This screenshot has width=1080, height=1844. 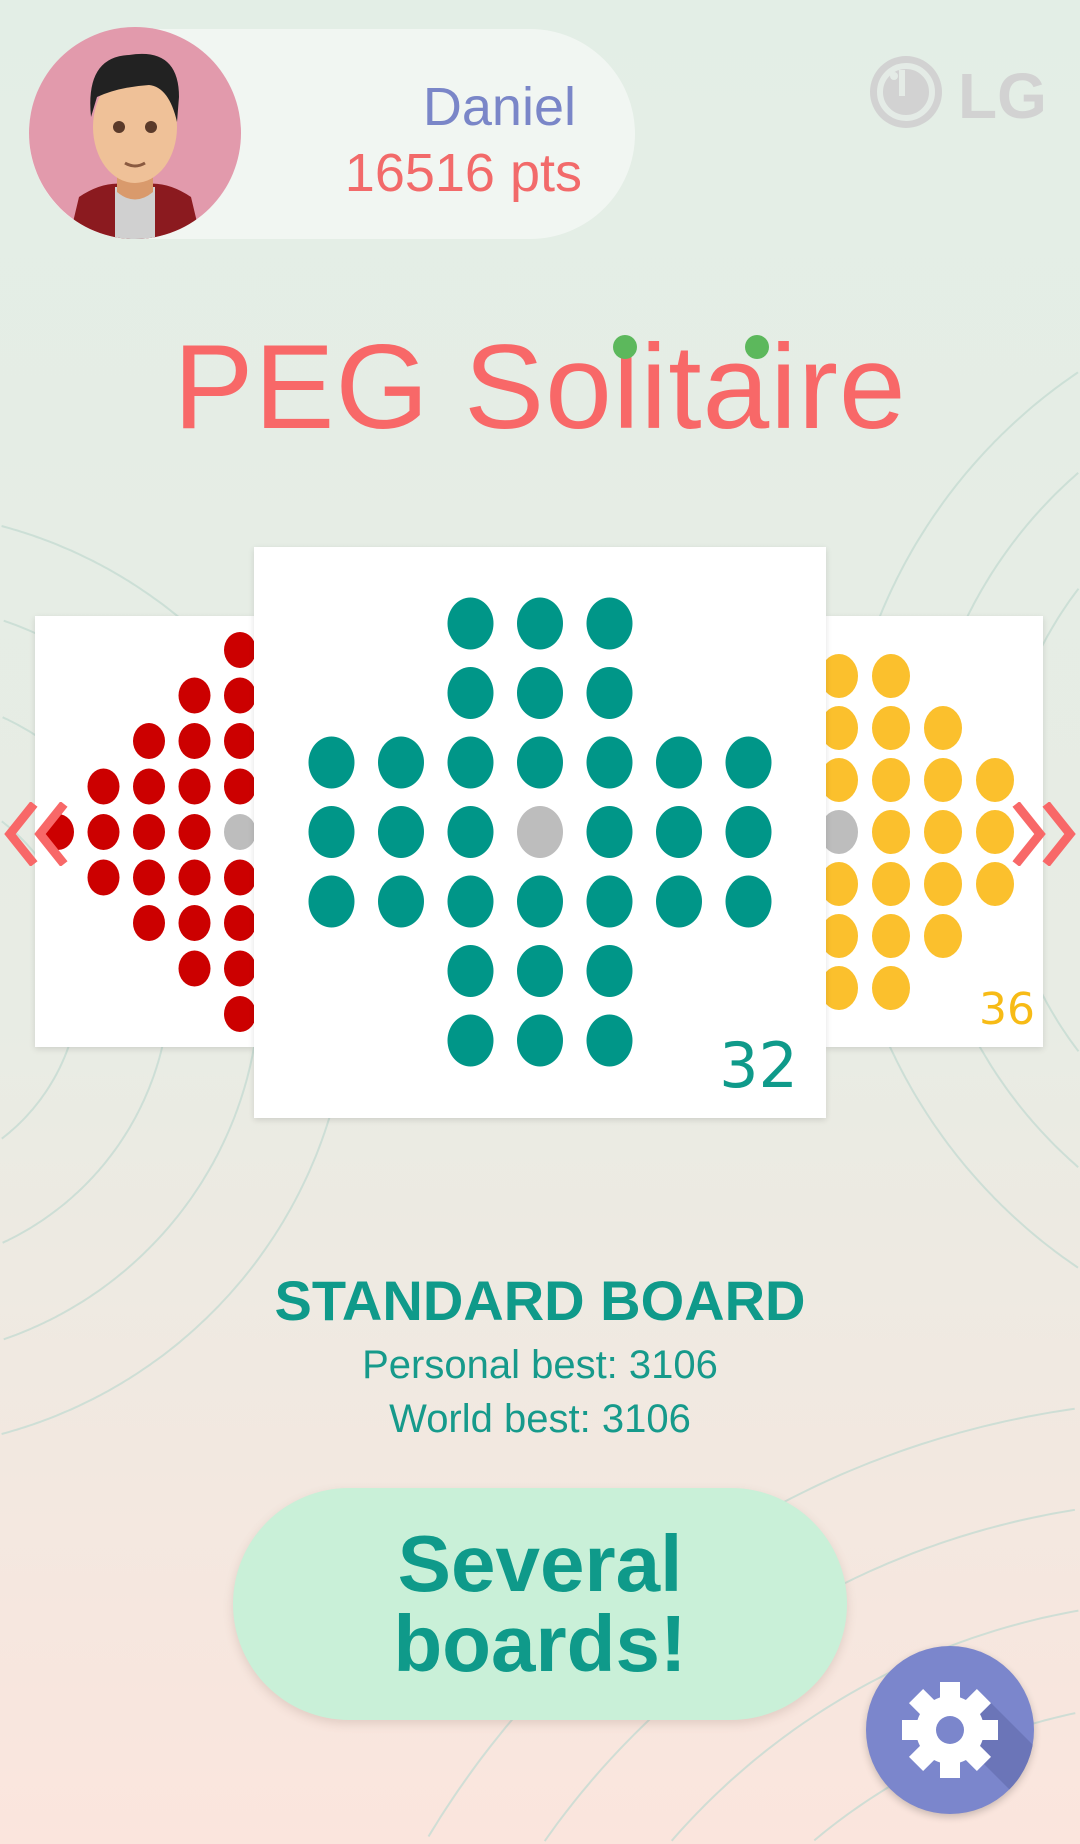 I want to click on board-card-french: 36, so click(x=934, y=831).